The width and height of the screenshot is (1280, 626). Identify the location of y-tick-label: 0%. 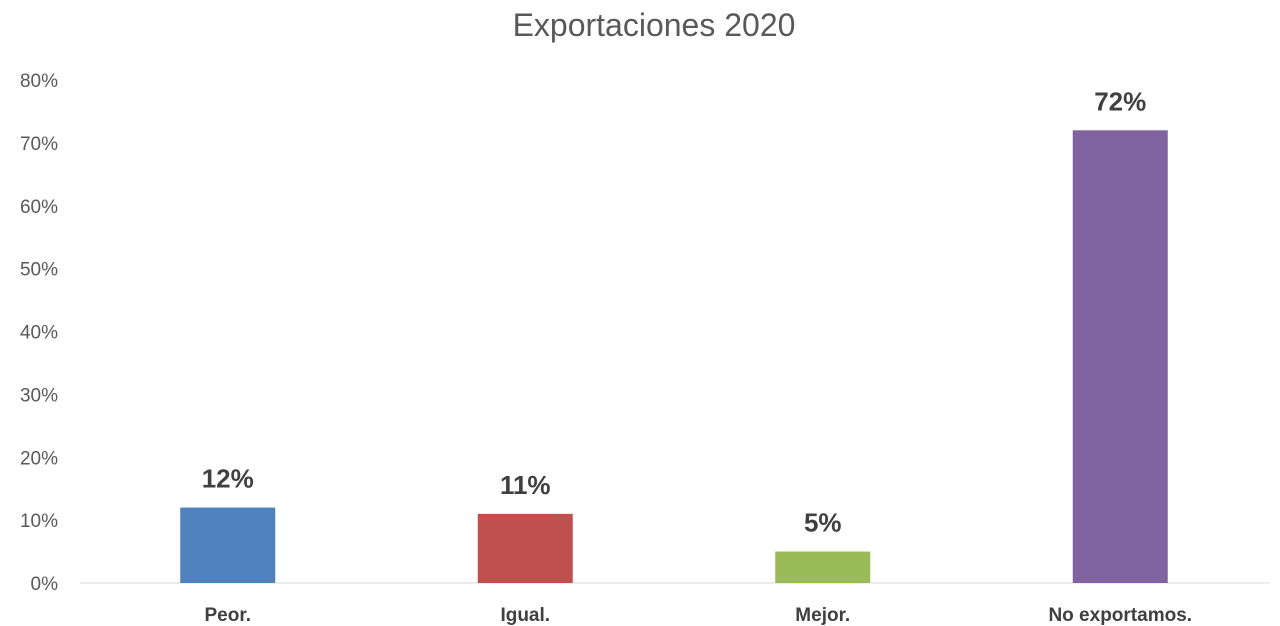
(45, 584).